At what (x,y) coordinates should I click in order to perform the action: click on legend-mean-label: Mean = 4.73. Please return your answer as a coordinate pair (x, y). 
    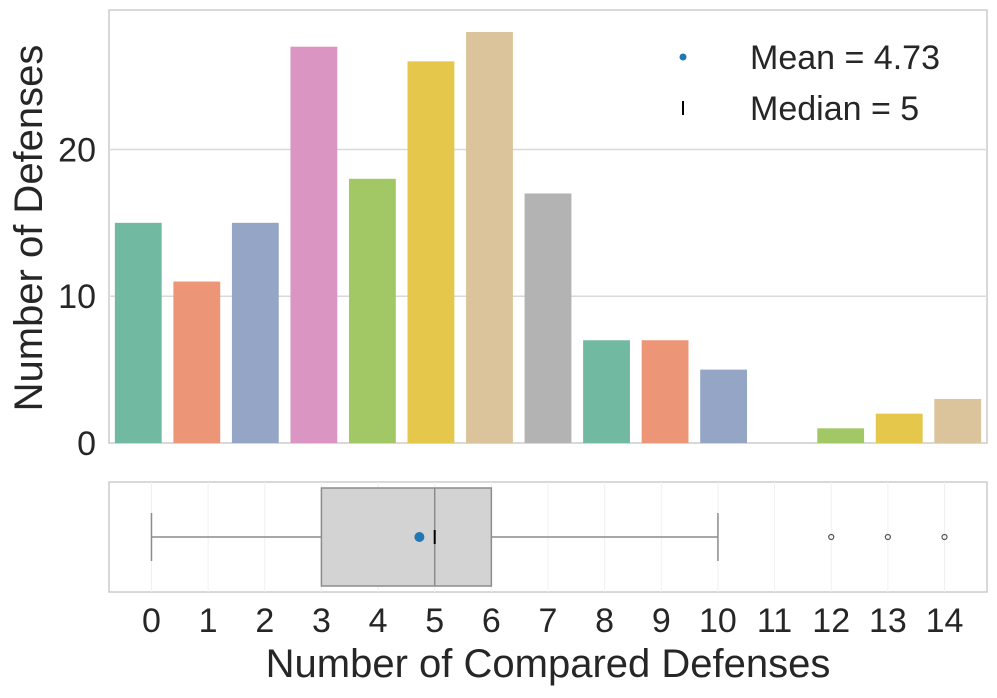
    Looking at the image, I should click on (845, 58).